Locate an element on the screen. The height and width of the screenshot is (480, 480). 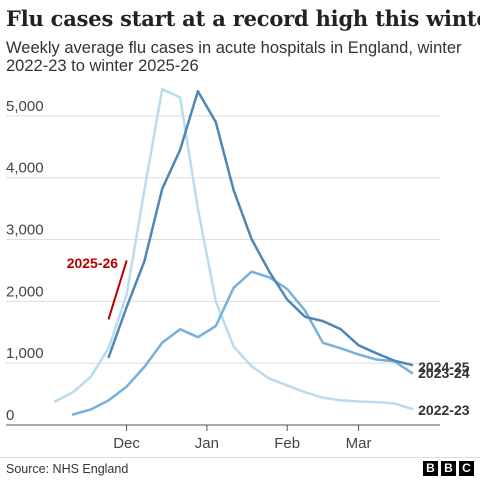
x-tick-label: Jan is located at coordinates (207, 443).